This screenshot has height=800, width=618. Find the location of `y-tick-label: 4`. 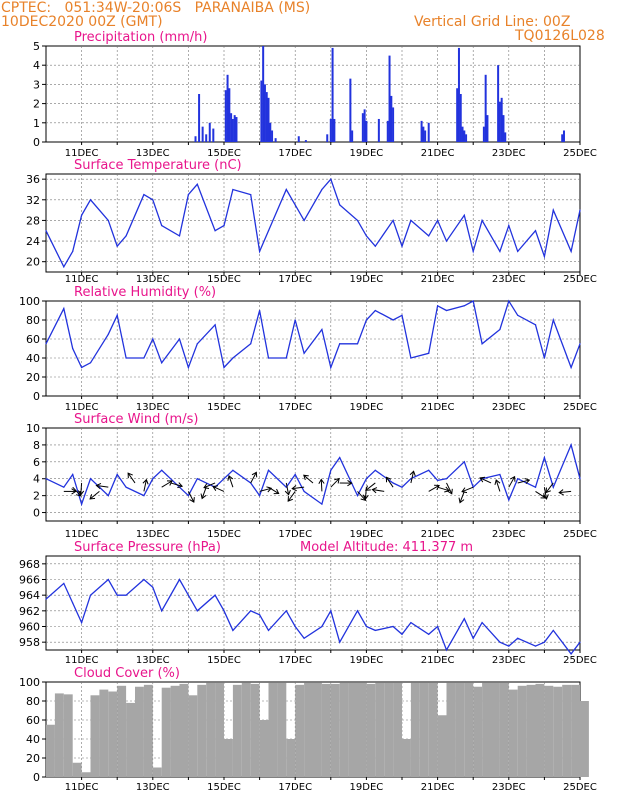

y-tick-label: 4 is located at coordinates (36, 479).